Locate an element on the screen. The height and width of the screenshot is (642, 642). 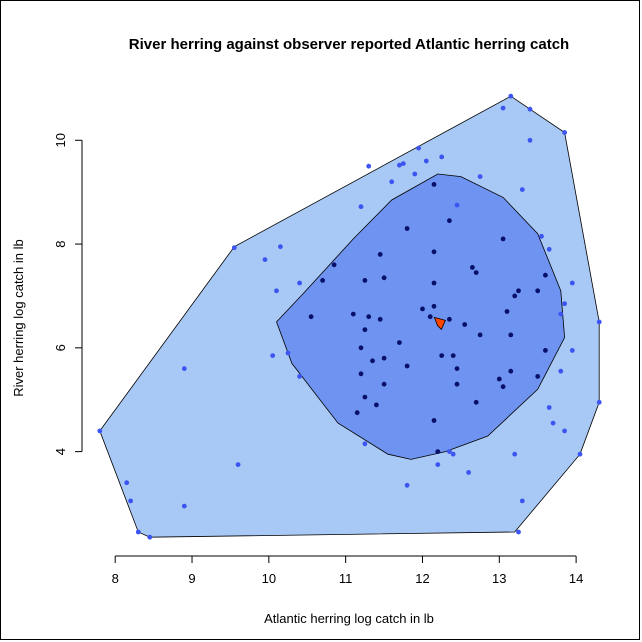
x-tick-label: 9 is located at coordinates (191, 578).